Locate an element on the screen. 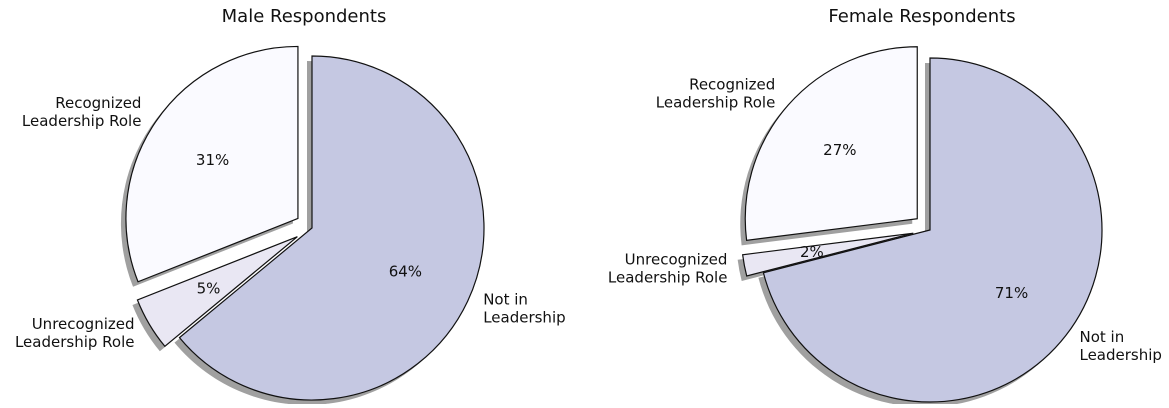 The image size is (1169, 408). chart-title: Male Respondents is located at coordinates (304, 16).